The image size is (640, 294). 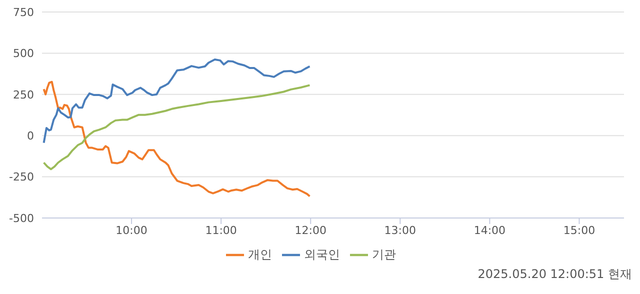 I want to click on y-tick-label: -250, so click(x=21, y=177).